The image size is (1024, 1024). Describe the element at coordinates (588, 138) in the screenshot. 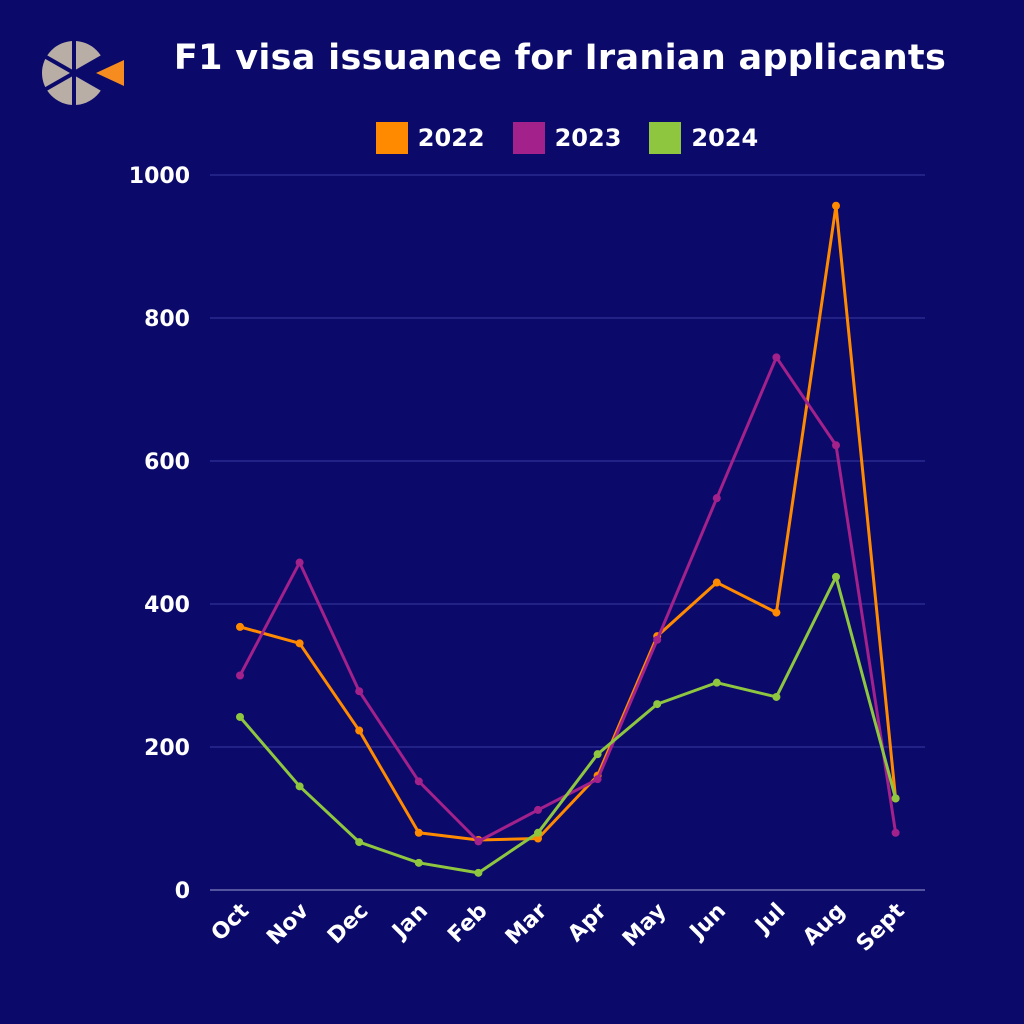

I see `legend-label-2023: 2023` at that location.